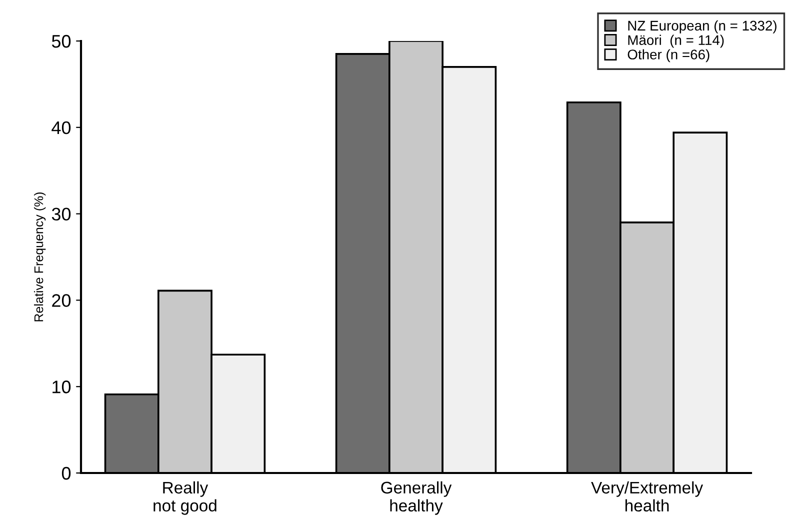  What do you see at coordinates (66, 473) in the screenshot?
I see `y-tick-label: 0` at bounding box center [66, 473].